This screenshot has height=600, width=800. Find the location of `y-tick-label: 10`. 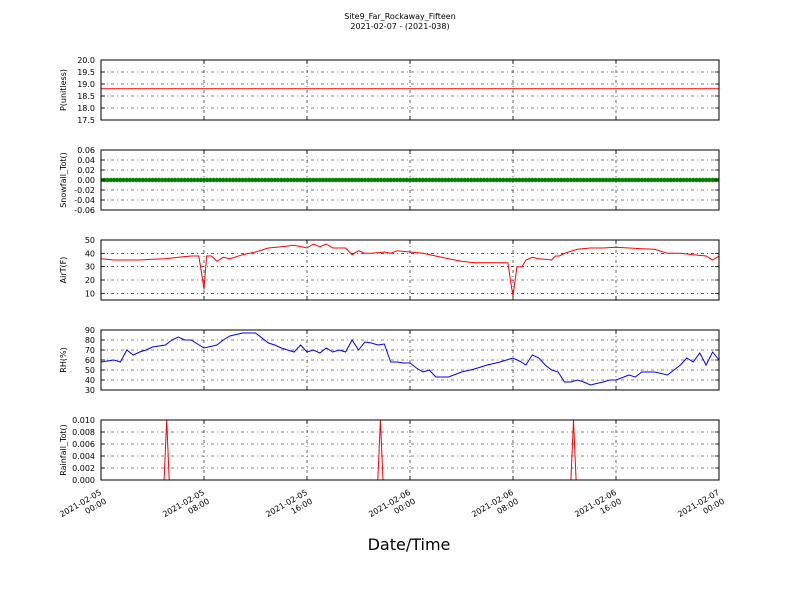

y-tick-label: 10 is located at coordinates (90, 293).